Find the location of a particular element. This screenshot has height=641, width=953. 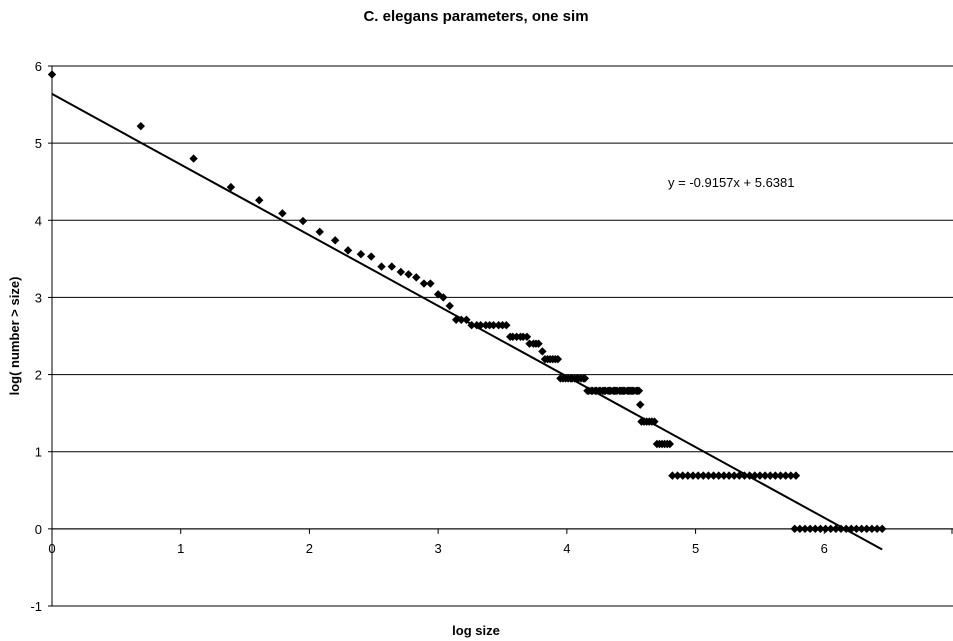

x-axis-title: log size is located at coordinates (476, 630).